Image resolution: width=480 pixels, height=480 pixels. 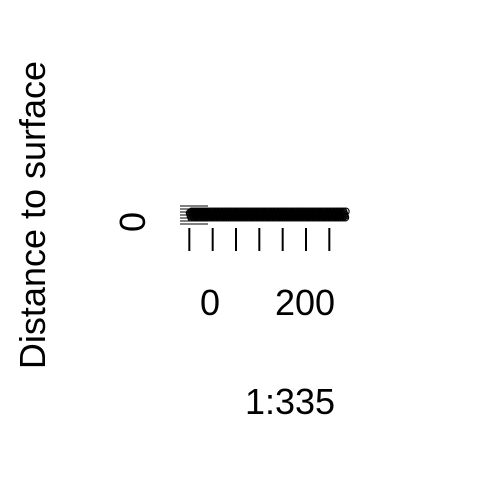 What do you see at coordinates (267, 214) in the screenshot?
I see `data-points` at bounding box center [267, 214].